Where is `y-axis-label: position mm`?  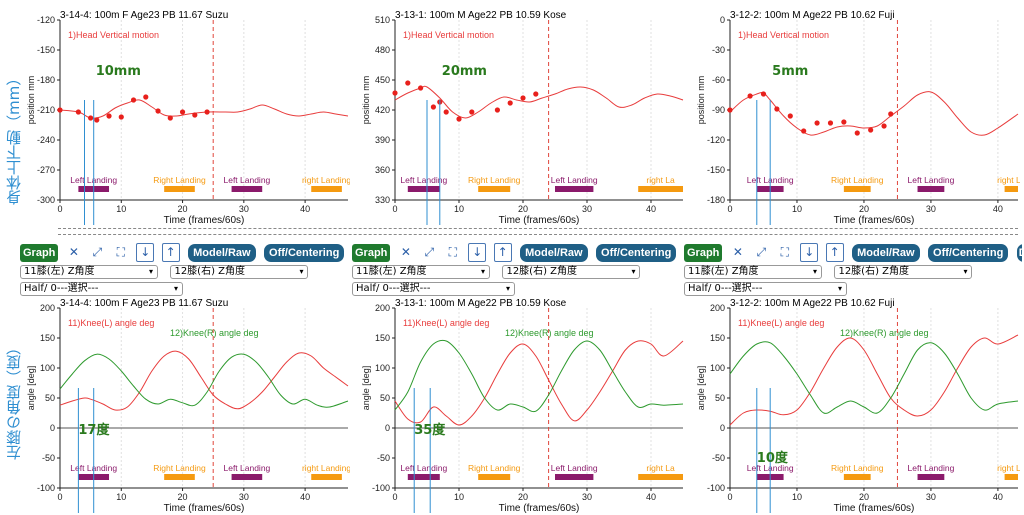 y-axis-label: position mm is located at coordinates (366, 100).